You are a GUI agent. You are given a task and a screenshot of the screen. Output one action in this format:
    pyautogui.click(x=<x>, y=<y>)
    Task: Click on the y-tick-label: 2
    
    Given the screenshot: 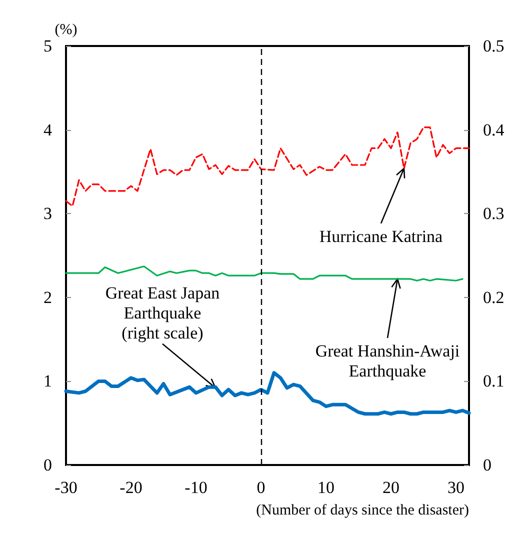 What is the action you would take?
    pyautogui.click(x=48, y=297)
    